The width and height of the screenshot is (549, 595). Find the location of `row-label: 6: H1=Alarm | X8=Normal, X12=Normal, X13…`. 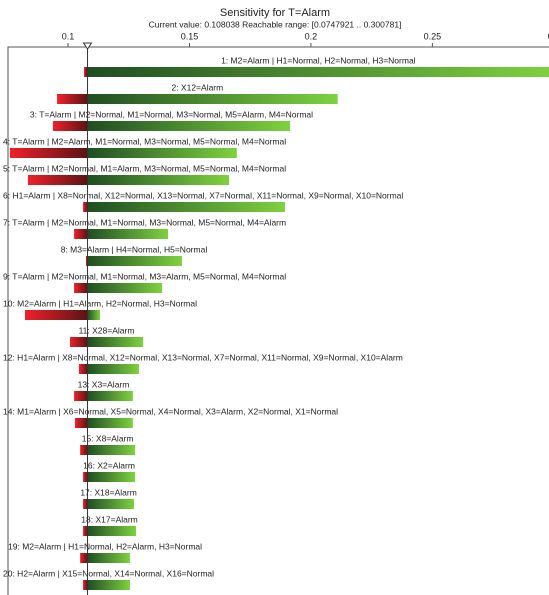

row-label: 6: H1=Alarm | X8=Normal, X12=Normal, X13… is located at coordinates (203, 195).